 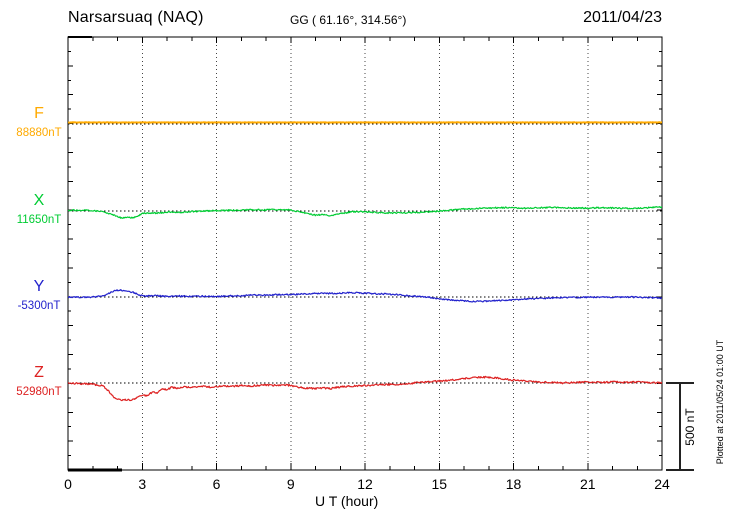 I want to click on x-axis-title: U T (hour), so click(x=347, y=501).